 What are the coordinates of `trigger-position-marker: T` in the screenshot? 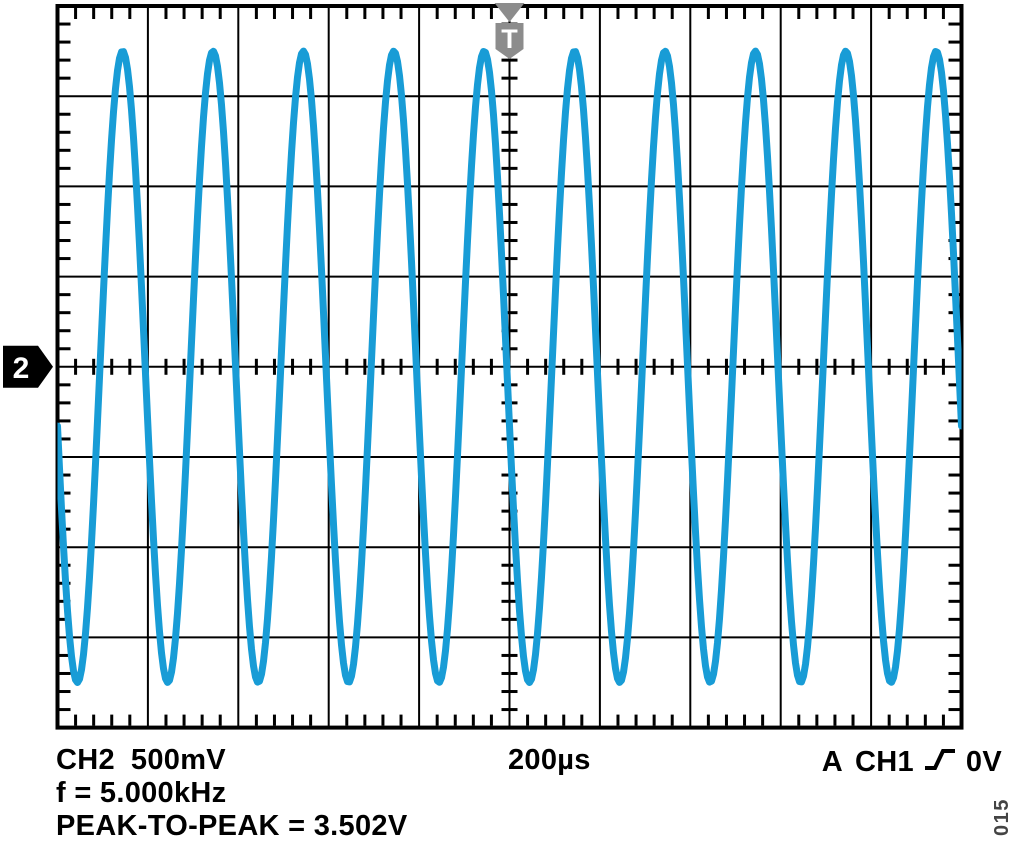 It's located at (509, 31).